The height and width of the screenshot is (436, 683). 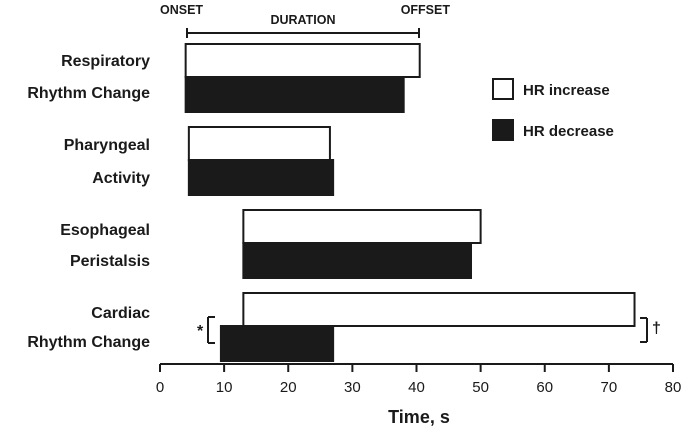 What do you see at coordinates (426, 10) in the screenshot?
I see `offset-label: OFFSET` at bounding box center [426, 10].